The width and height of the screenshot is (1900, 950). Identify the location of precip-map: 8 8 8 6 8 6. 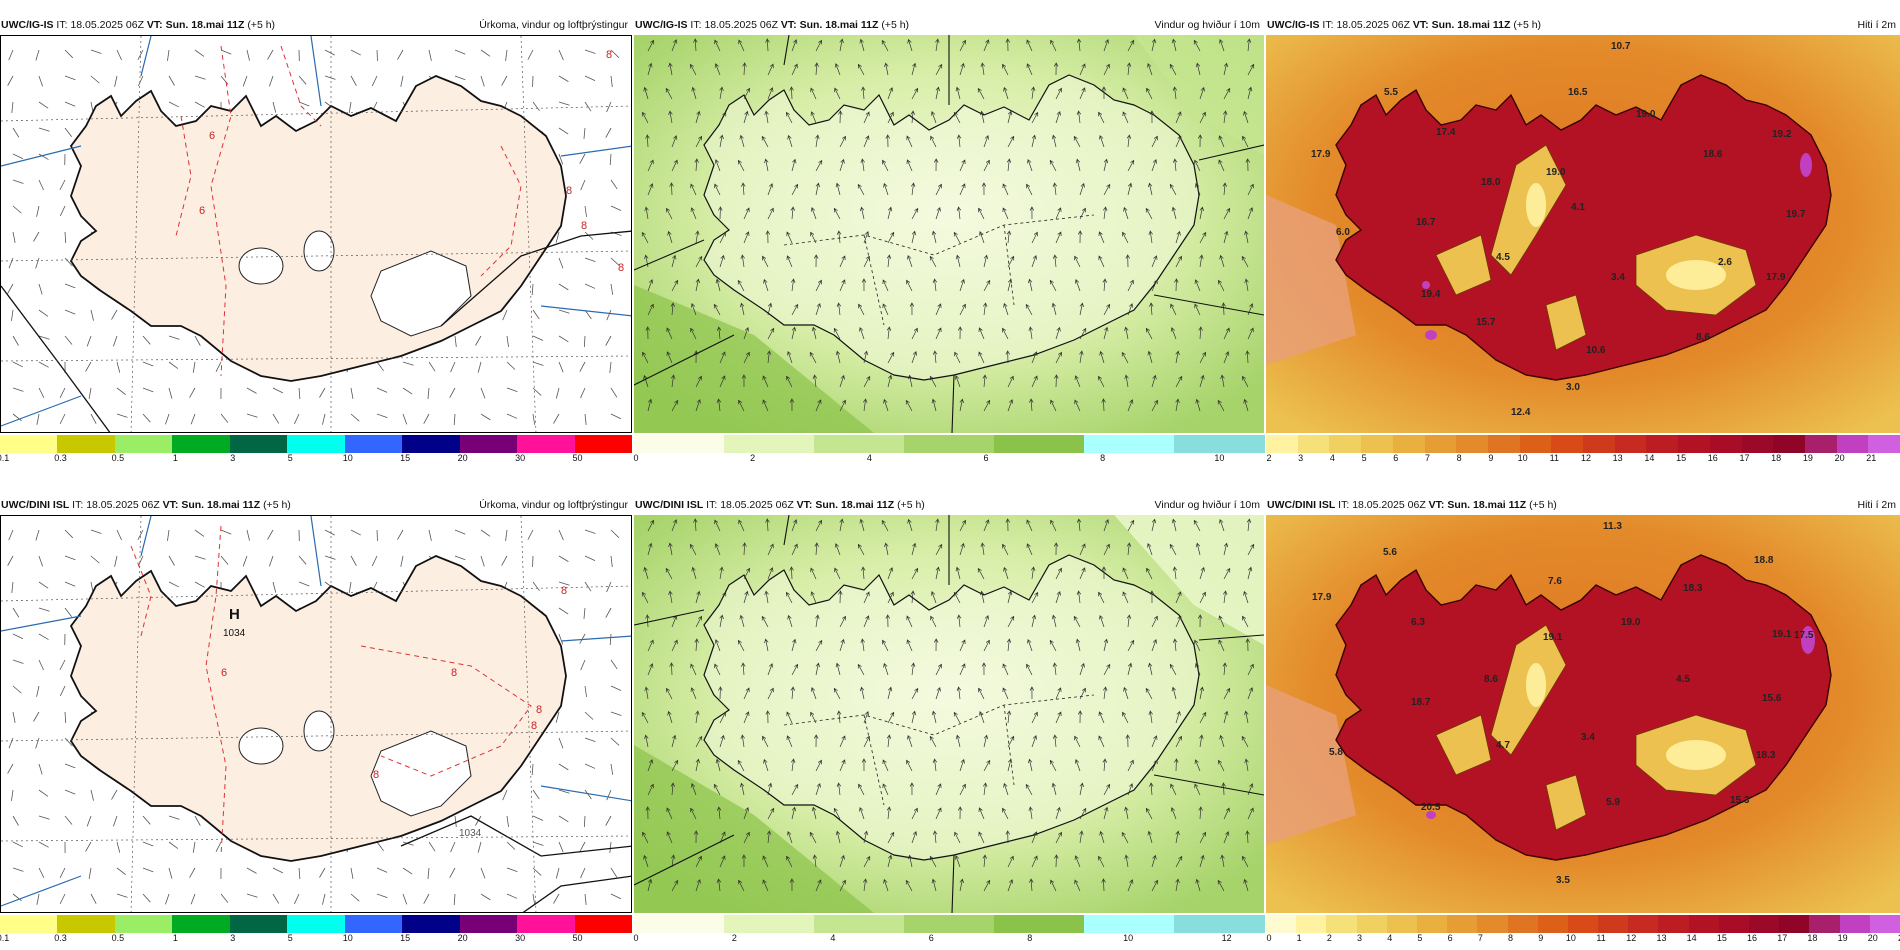
(316, 234).